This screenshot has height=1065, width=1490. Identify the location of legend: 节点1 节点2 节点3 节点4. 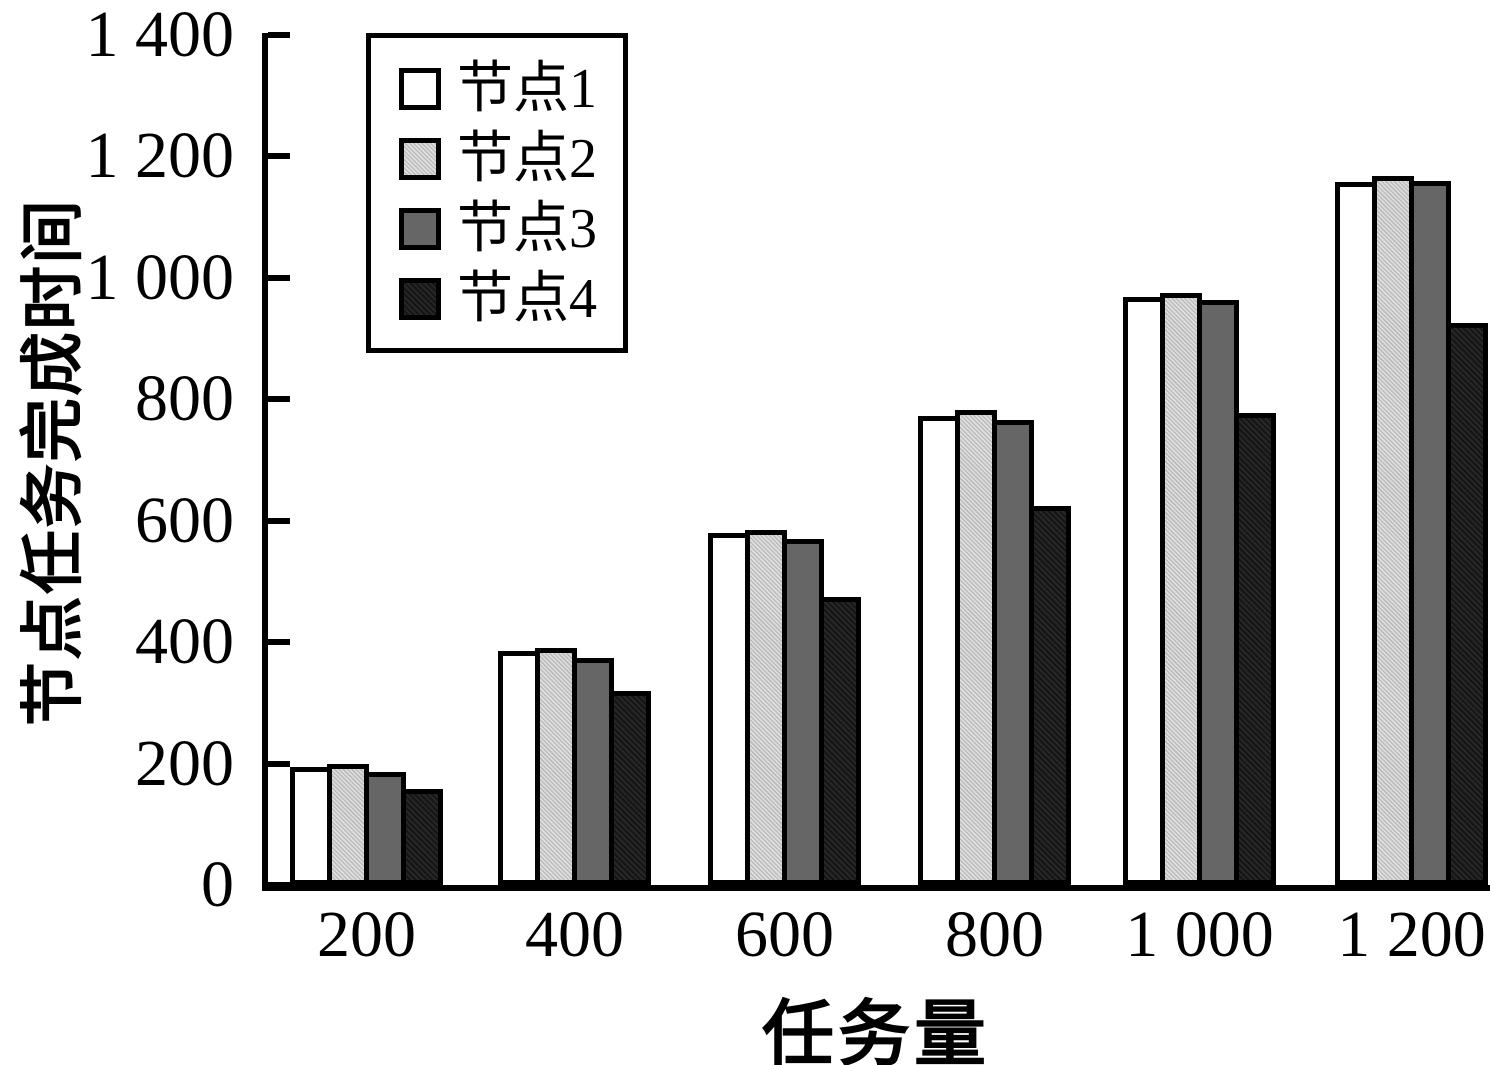
(497, 193).